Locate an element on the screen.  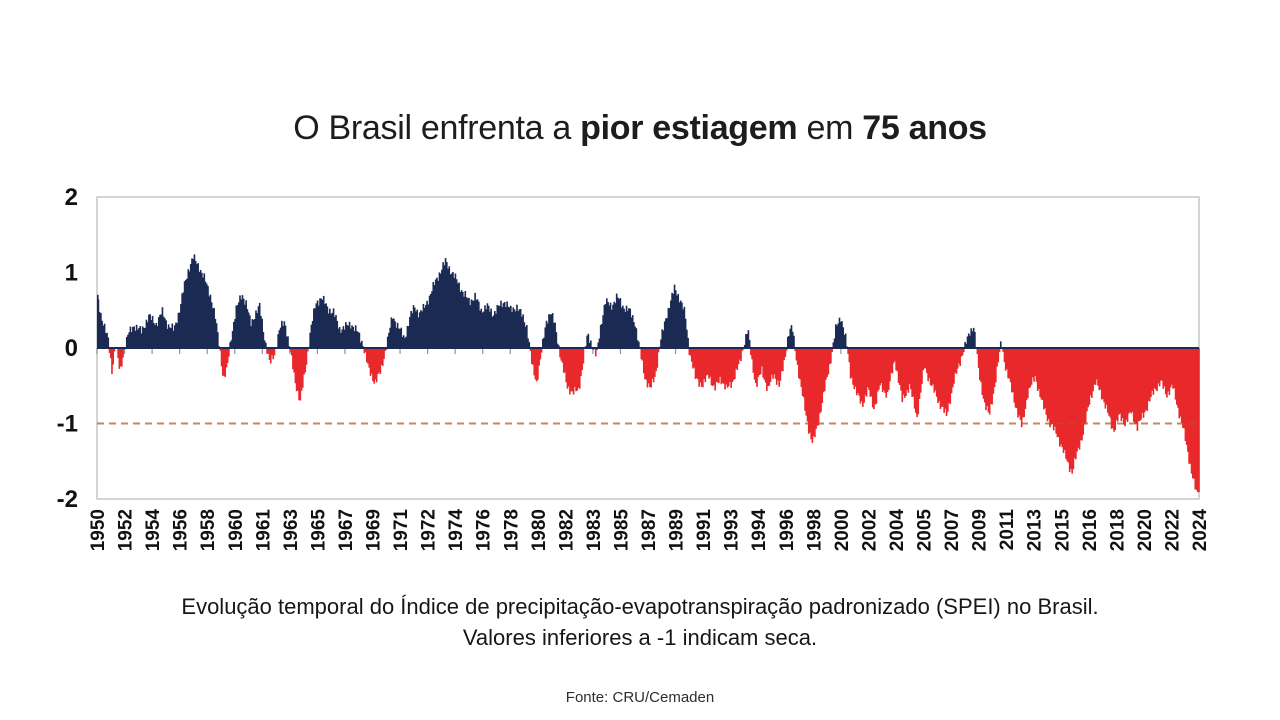
x-axis-label: 1980 is located at coordinates (539, 530).